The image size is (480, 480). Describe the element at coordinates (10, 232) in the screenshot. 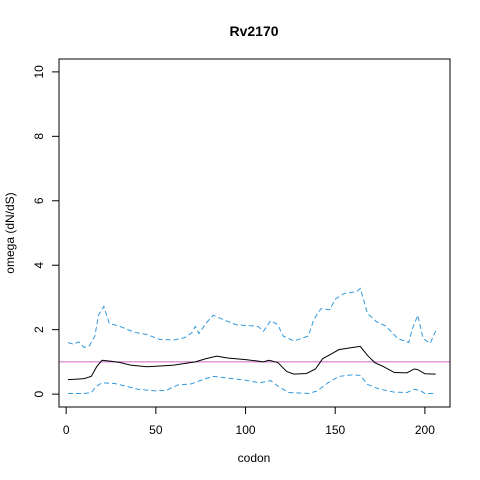

I see `y-axis-label: omega (dN/dS)` at that location.